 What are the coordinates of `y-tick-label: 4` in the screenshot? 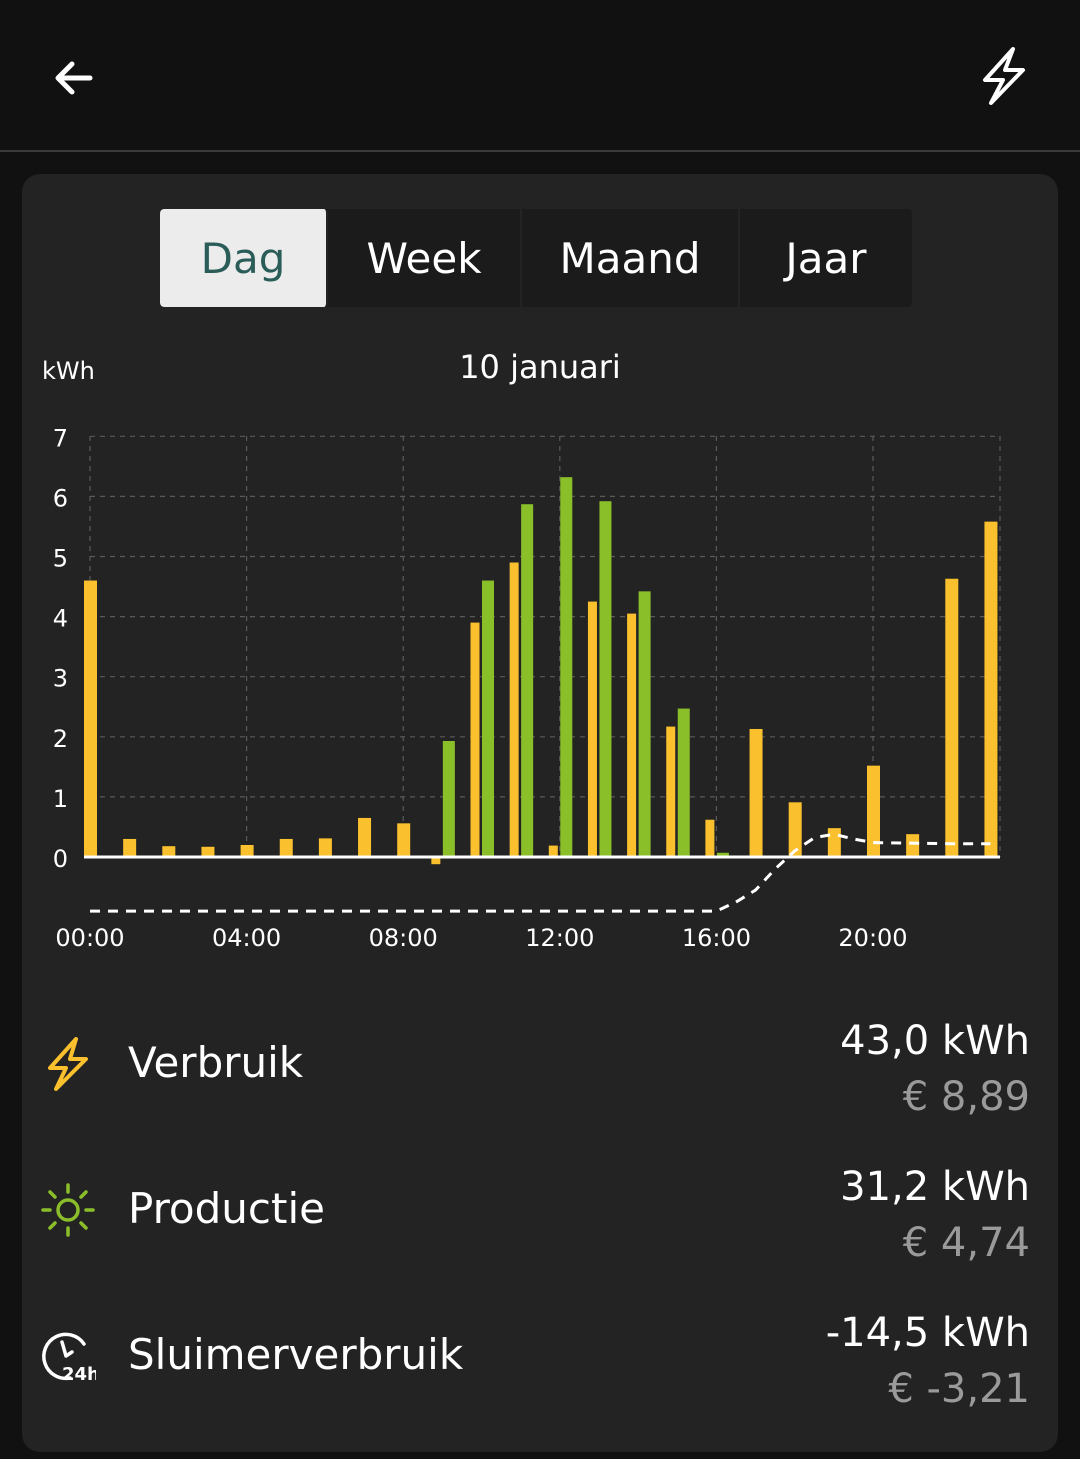 It's located at (60, 619).